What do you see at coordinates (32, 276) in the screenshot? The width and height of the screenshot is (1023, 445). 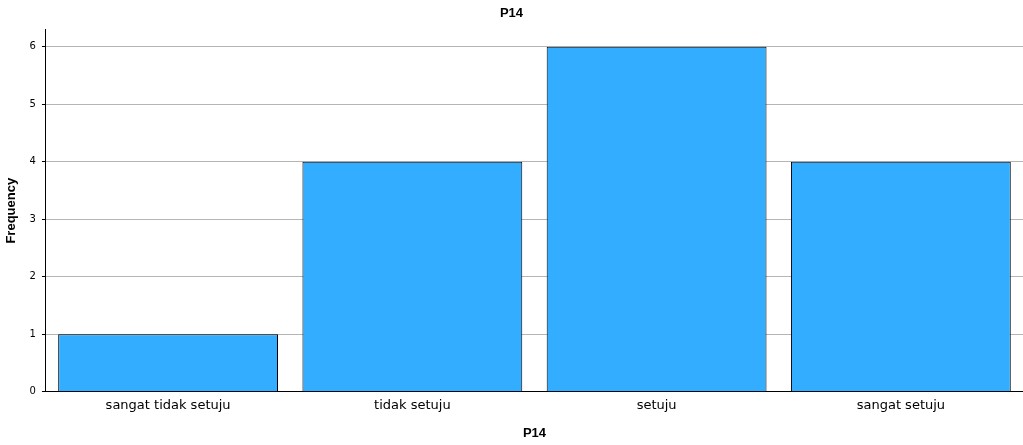 I see `y-tick-label: 2` at bounding box center [32, 276].